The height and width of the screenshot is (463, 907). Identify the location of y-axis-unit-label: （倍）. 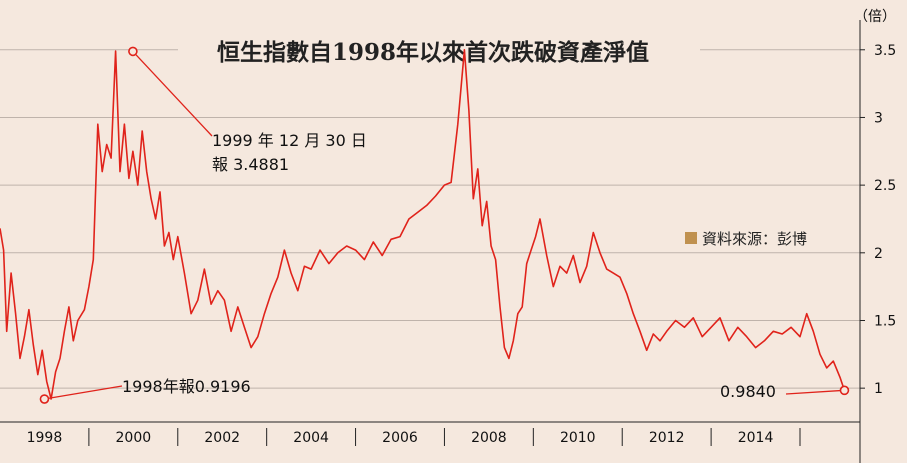
(875, 17).